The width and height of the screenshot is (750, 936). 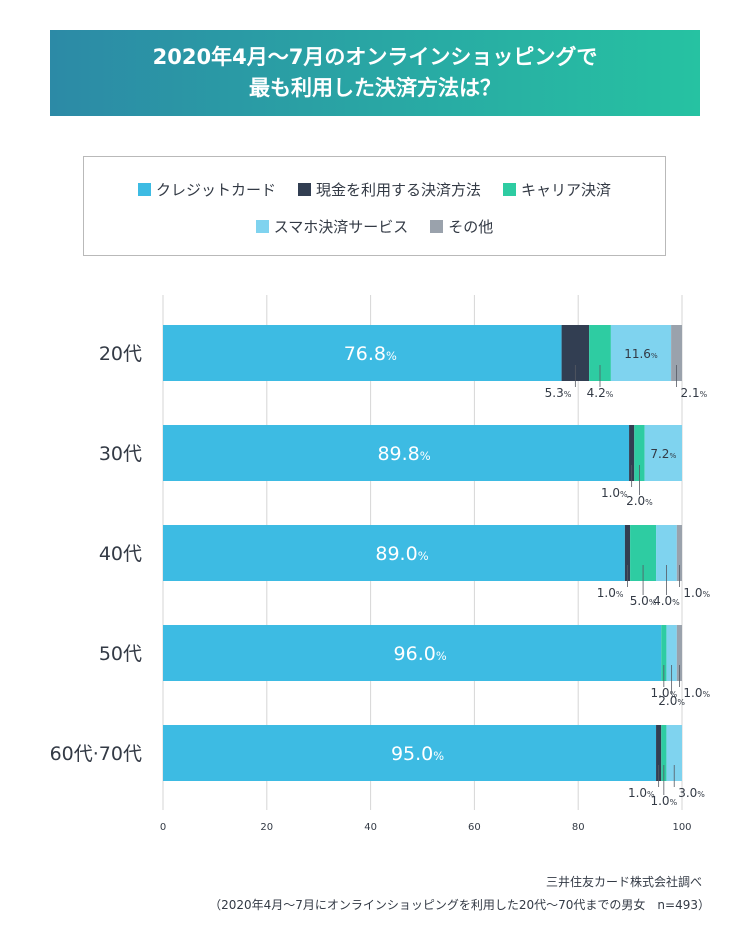 I want to click on category-label-3: 50代, so click(x=120, y=654).